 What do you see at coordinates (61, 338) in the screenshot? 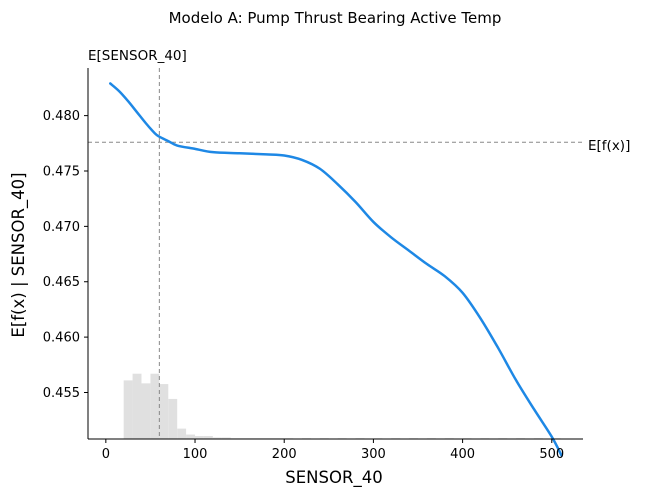
I see `y-tick-label: 0.460` at bounding box center [61, 338].